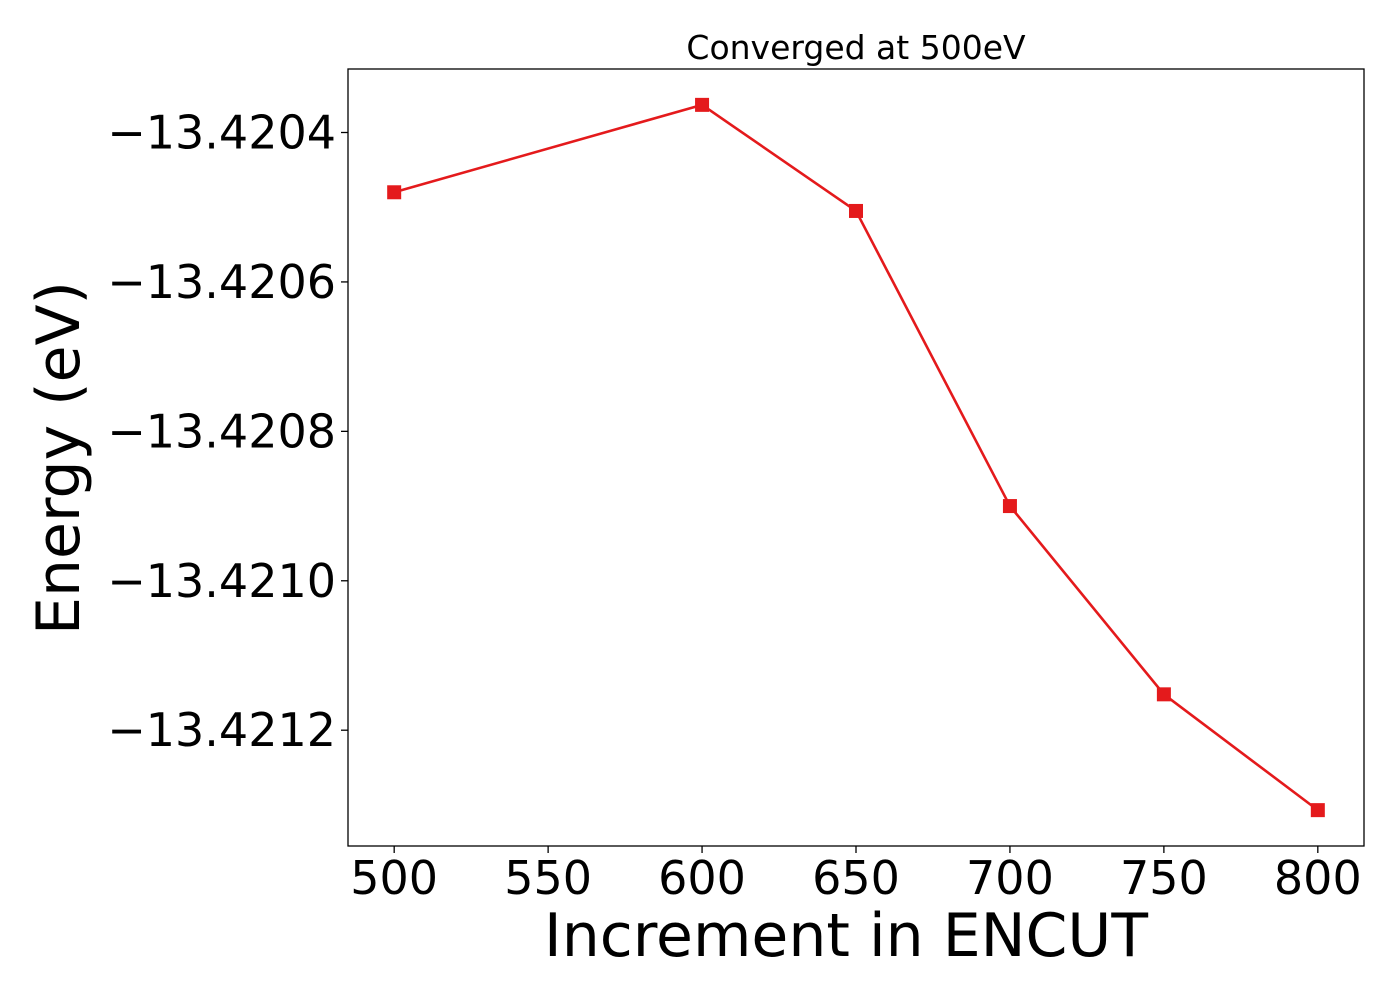  I want to click on y-tick-label: −13.4210, so click(221, 581).